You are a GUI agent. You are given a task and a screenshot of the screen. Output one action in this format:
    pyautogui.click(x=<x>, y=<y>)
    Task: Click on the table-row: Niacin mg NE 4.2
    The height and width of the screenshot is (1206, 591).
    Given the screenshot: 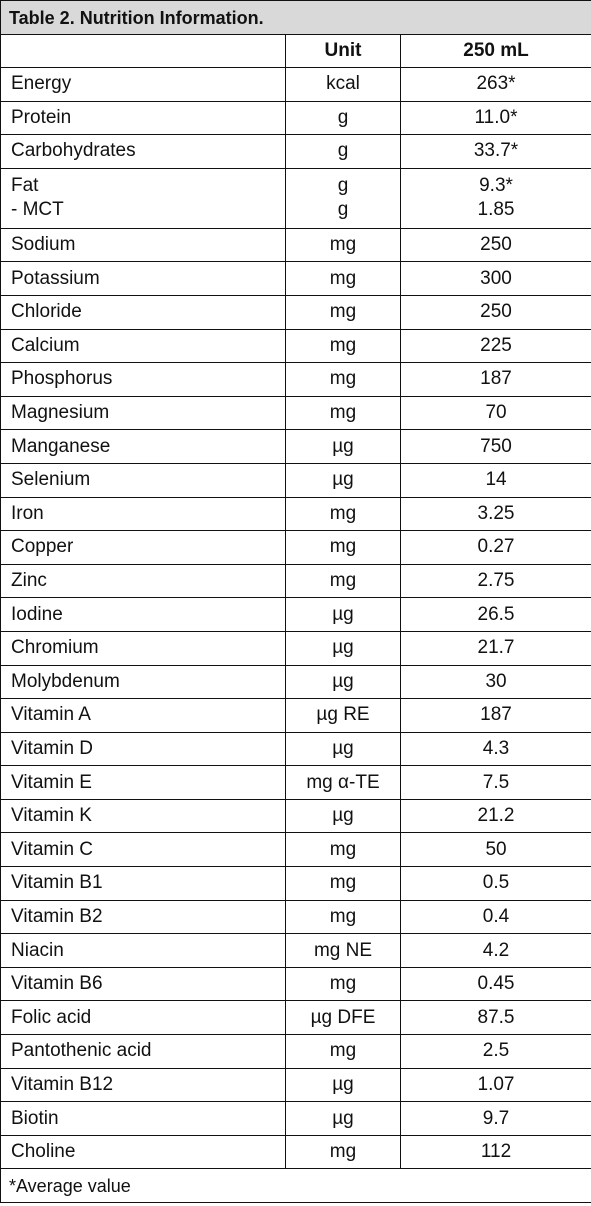 What is the action you would take?
    pyautogui.click(x=295, y=950)
    